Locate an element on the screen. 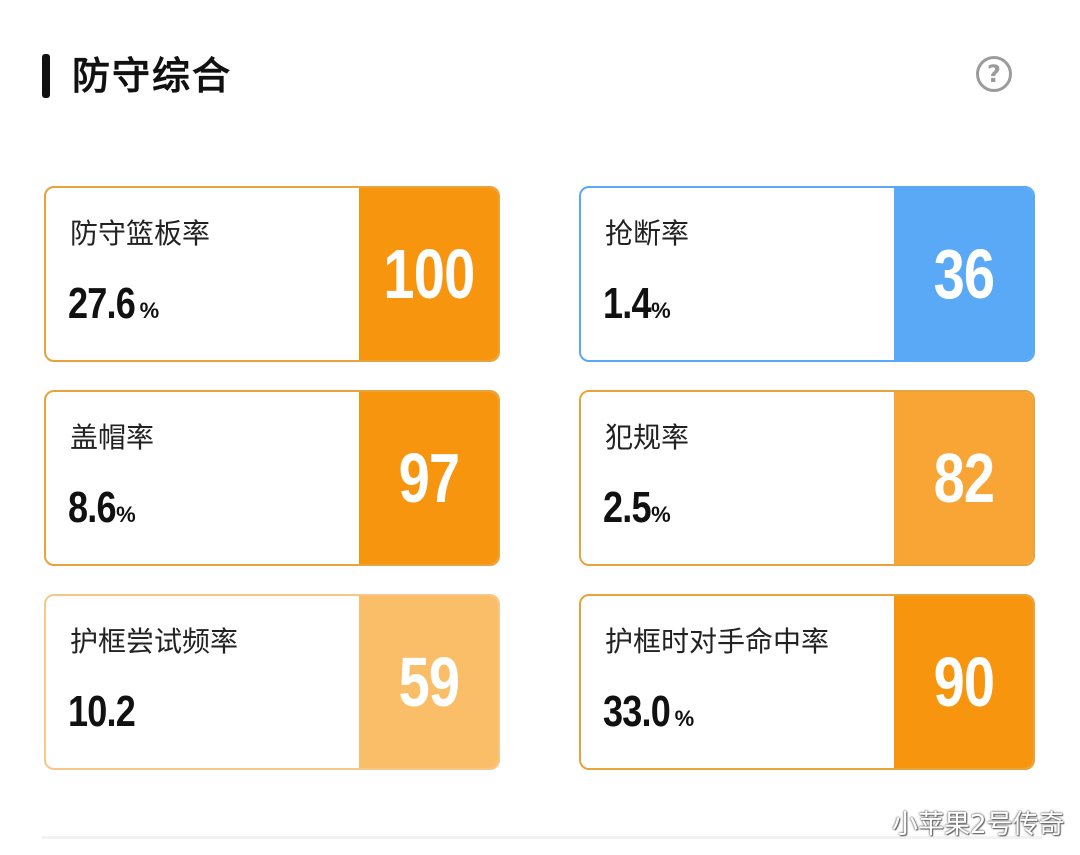 This screenshot has height=855, width=1080. stat-value: 27.6 is located at coordinates (102, 303).